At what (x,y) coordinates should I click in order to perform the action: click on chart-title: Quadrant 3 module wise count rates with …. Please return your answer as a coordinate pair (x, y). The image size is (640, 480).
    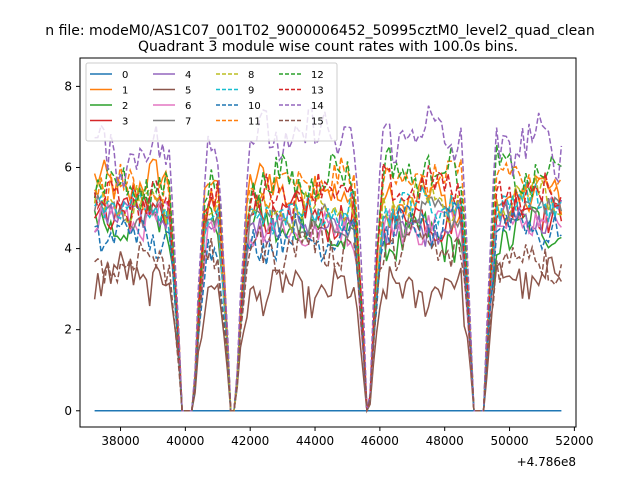
    Looking at the image, I should click on (328, 47).